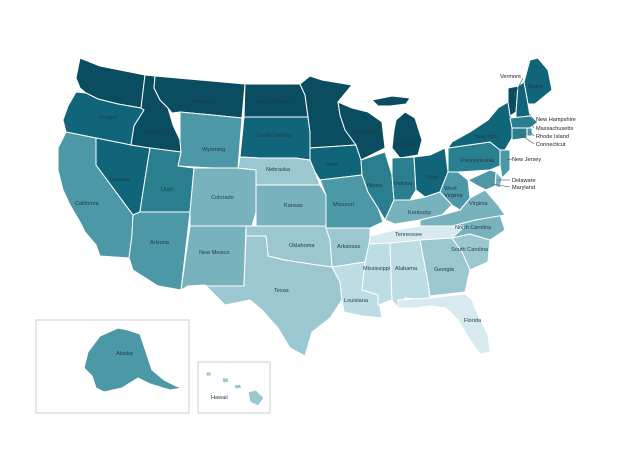 This screenshot has height=469, width=626. Describe the element at coordinates (403, 184) in the screenshot. I see `label-indiana: Indiana` at that location.